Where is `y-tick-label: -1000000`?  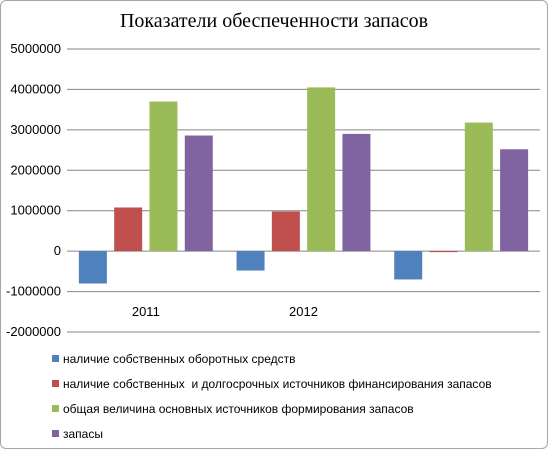
y-tick-label: -1000000 is located at coordinates (33, 291).